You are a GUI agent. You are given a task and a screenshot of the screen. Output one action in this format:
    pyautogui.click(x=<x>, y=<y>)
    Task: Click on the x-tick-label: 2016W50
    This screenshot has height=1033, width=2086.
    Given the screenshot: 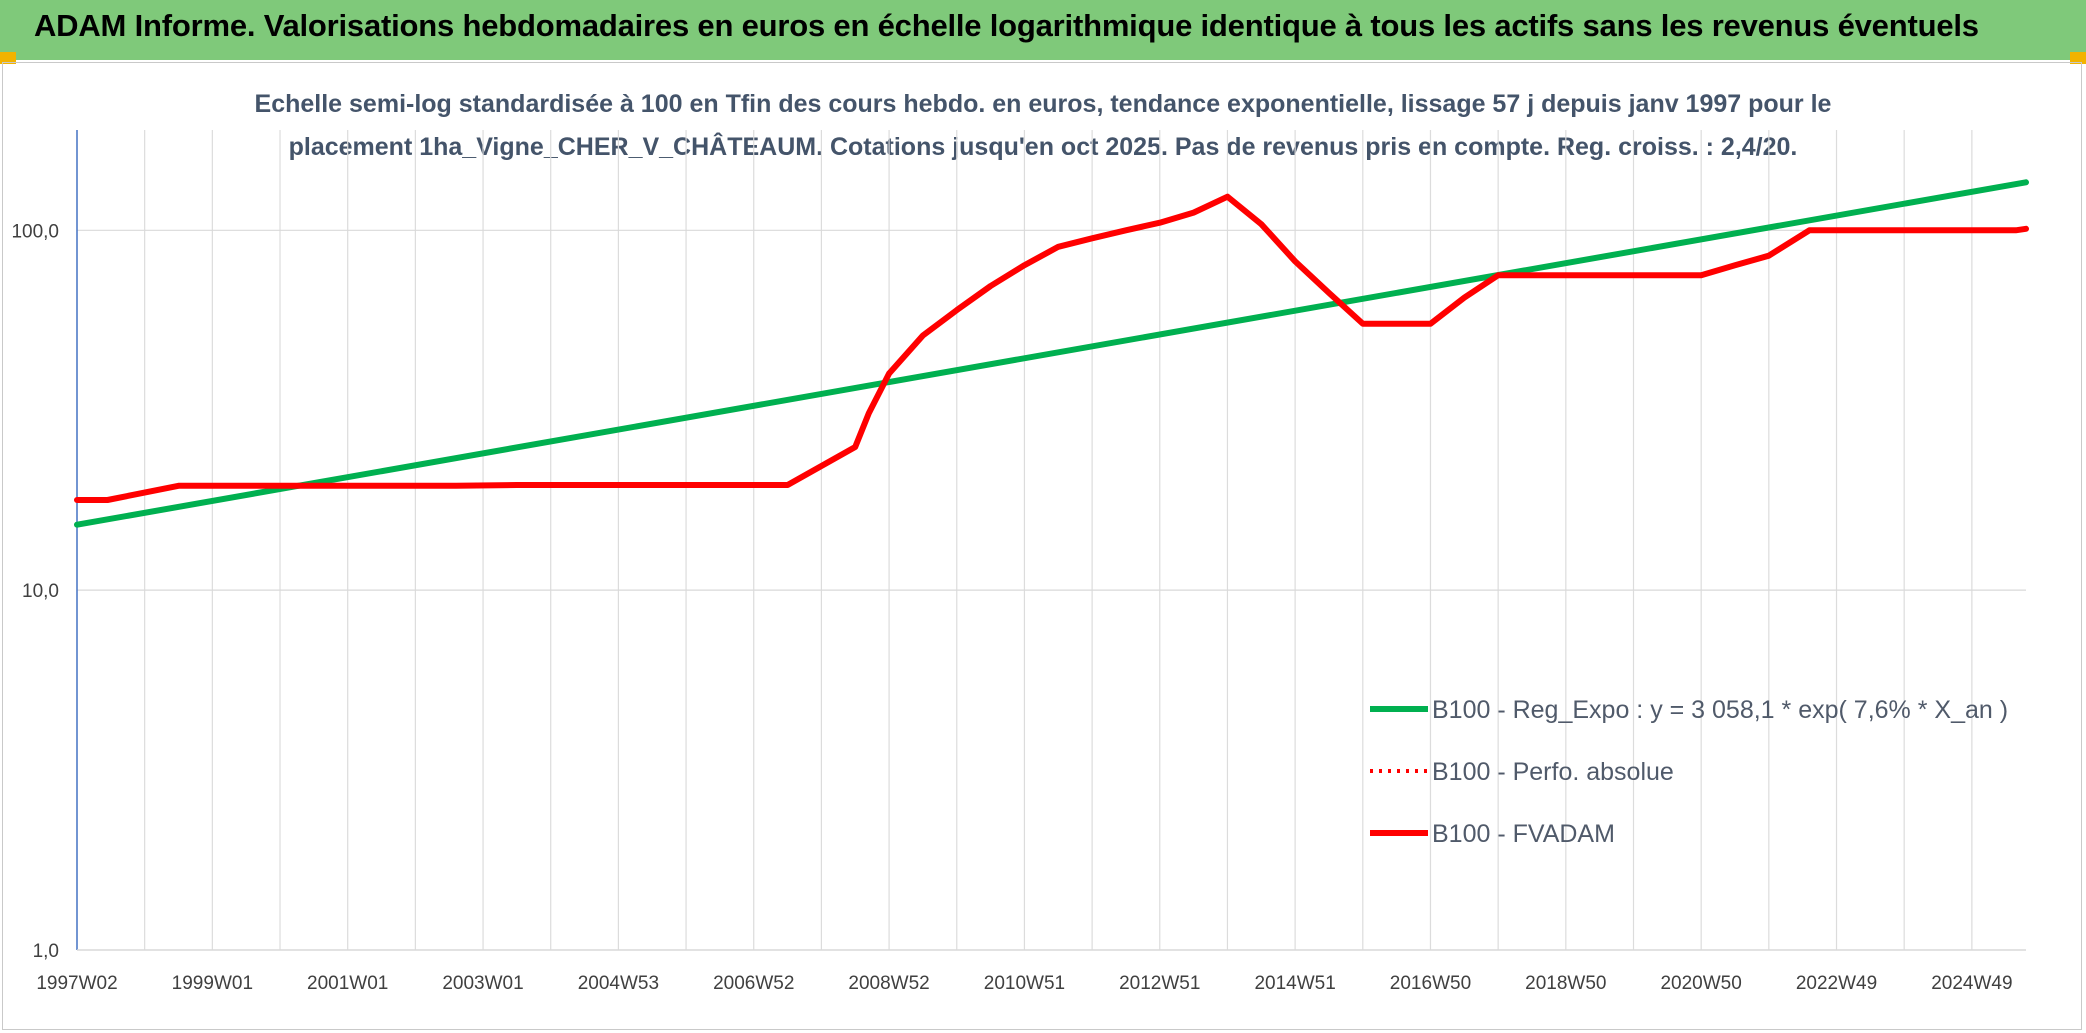 What is the action you would take?
    pyautogui.click(x=1430, y=983)
    